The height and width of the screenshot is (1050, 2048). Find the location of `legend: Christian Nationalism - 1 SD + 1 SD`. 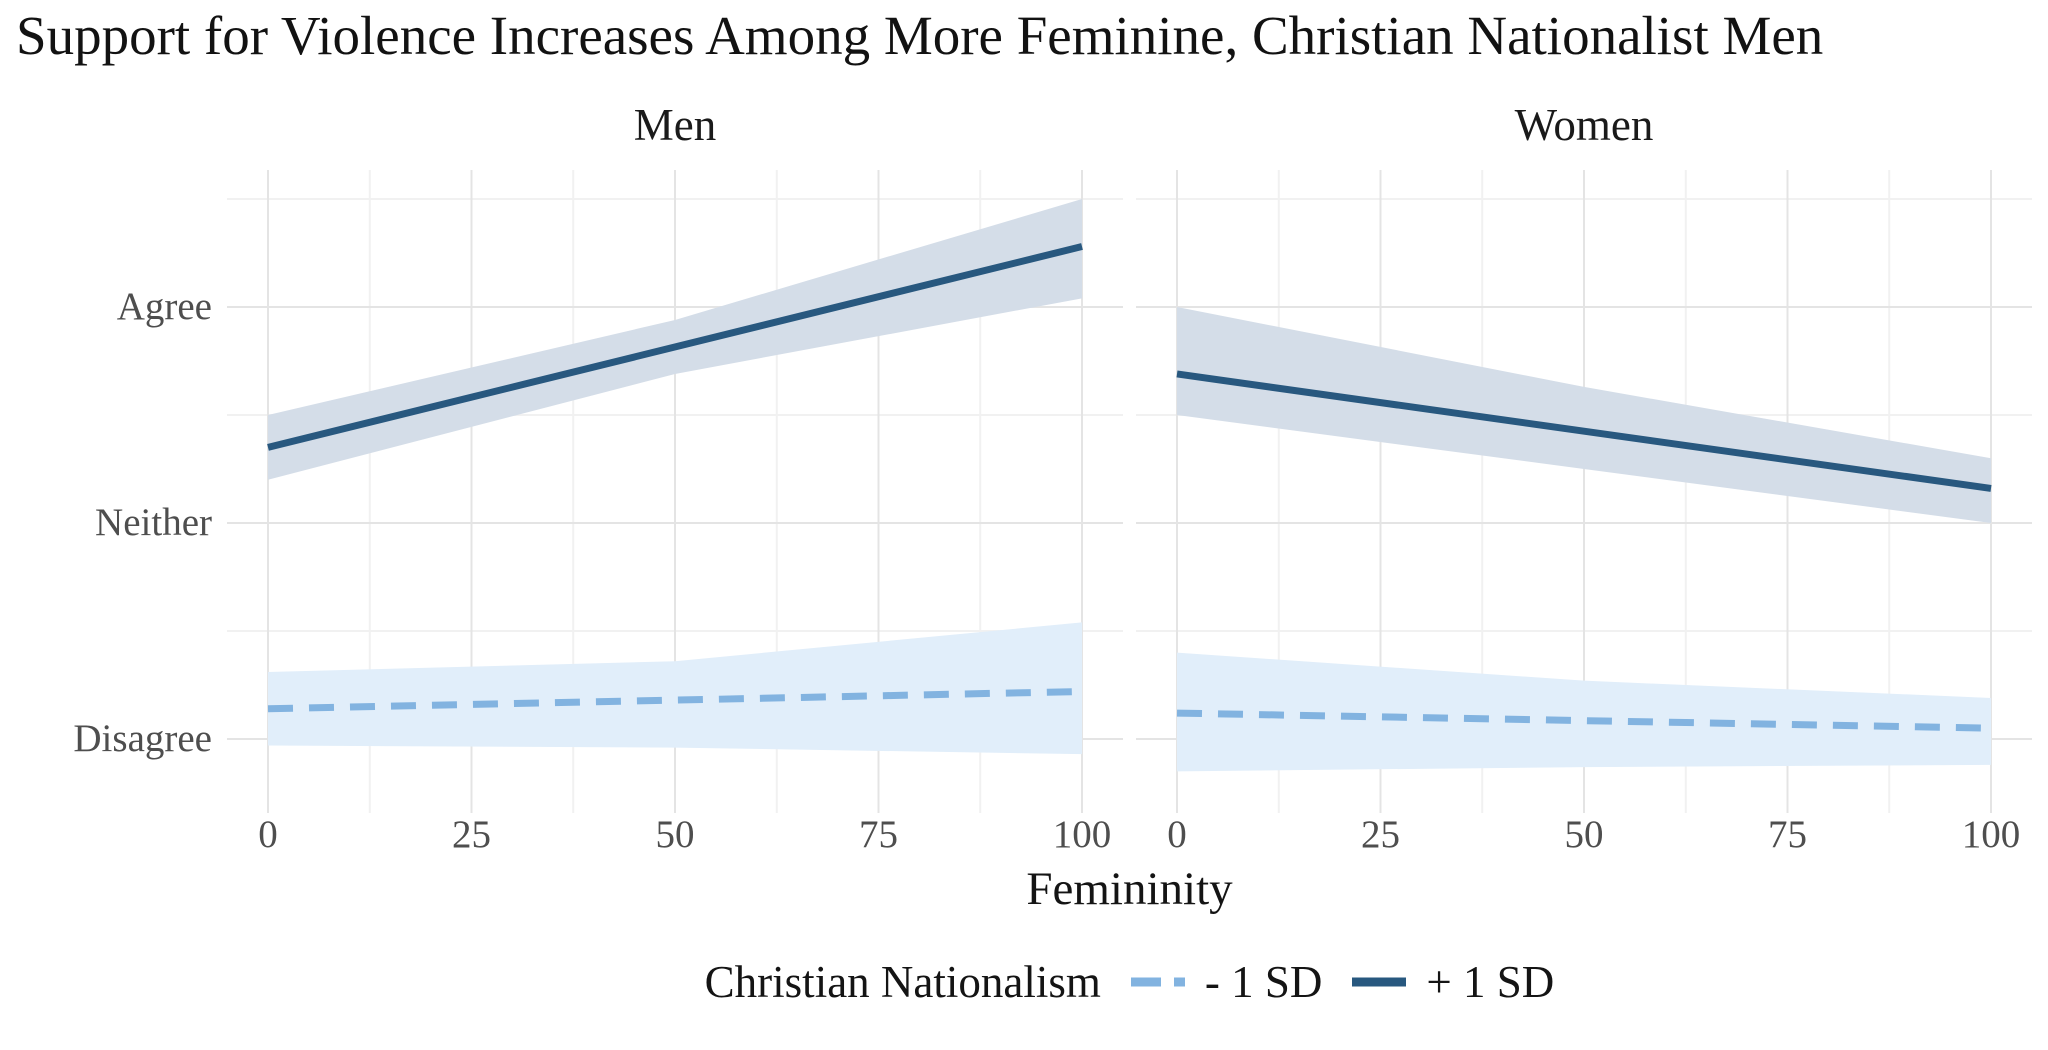

legend: Christian Nationalism - 1 SD + 1 SD is located at coordinates (1129, 982).